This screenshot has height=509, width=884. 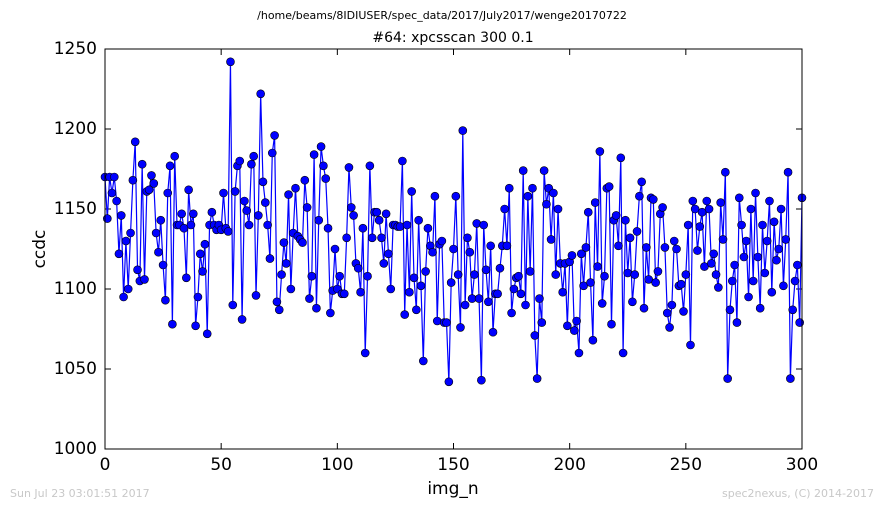 I want to click on chart-title: #64: xpcsscan 300 0.1, so click(x=452, y=38).